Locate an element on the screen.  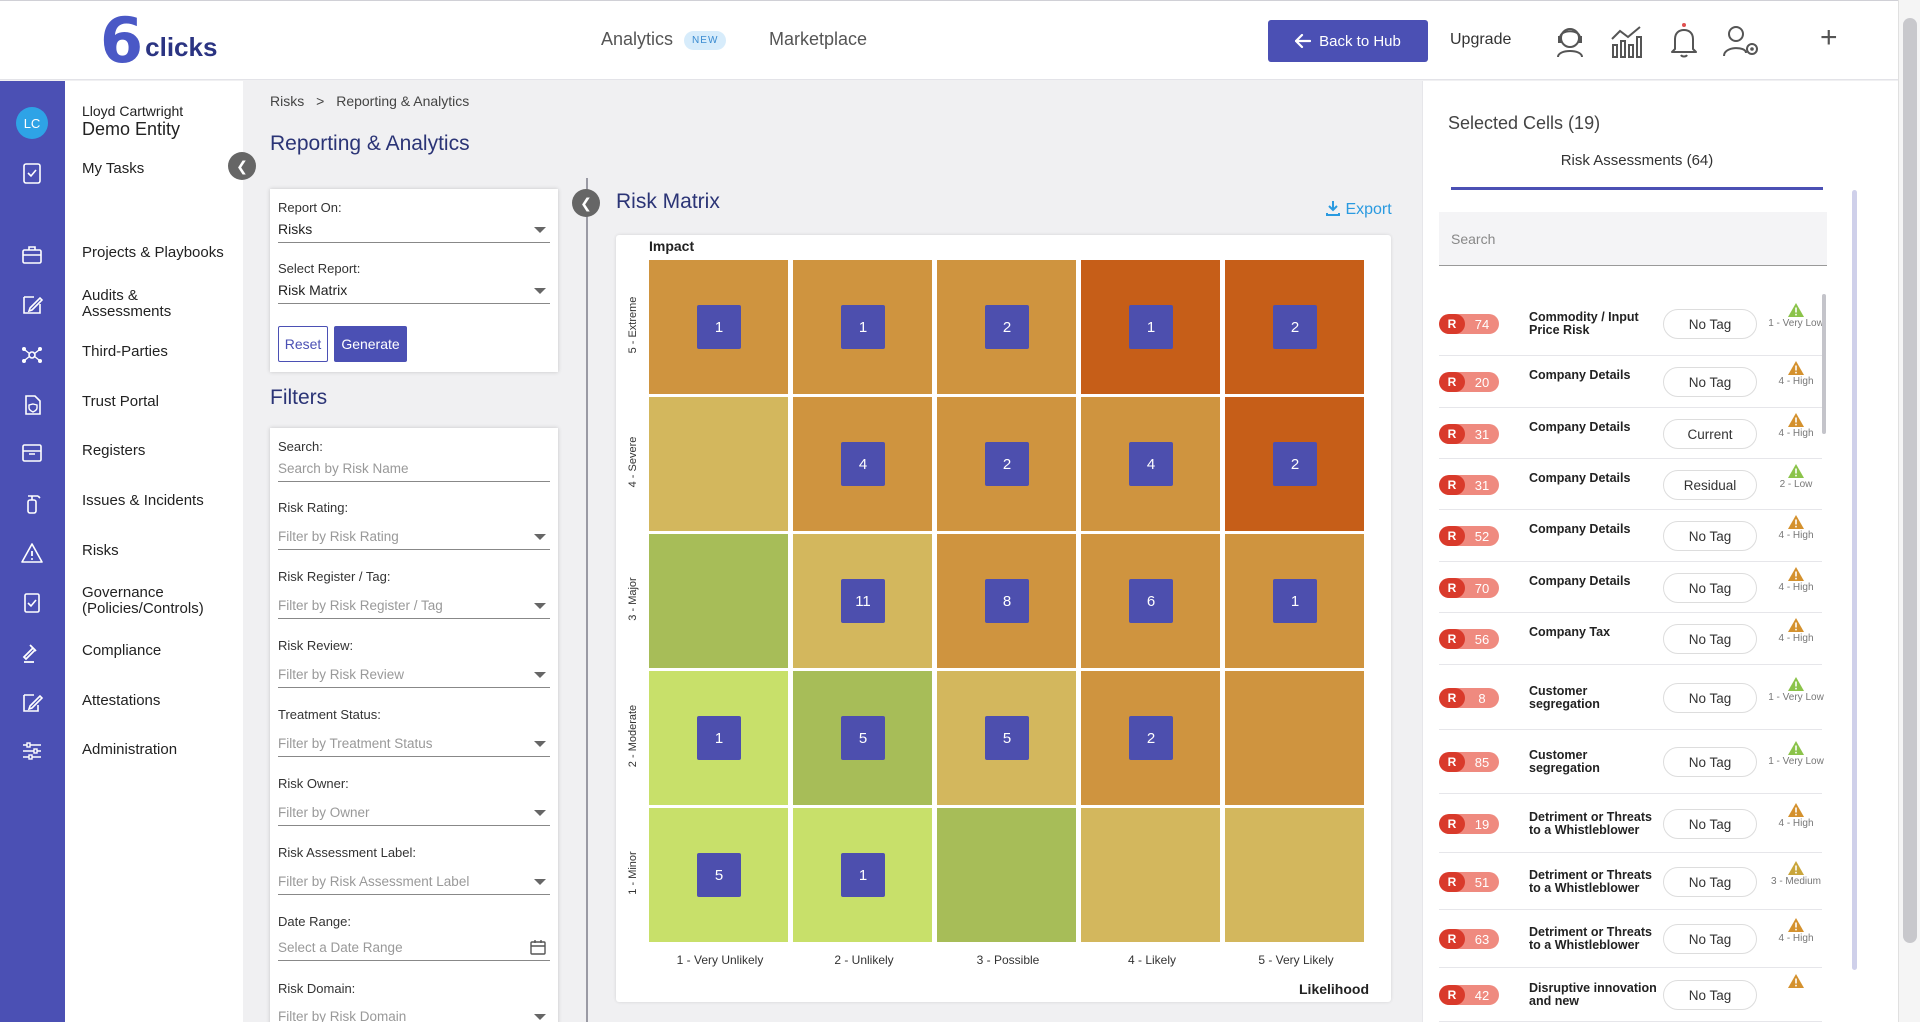
entity-name: Demo Entity is located at coordinates (131, 129).